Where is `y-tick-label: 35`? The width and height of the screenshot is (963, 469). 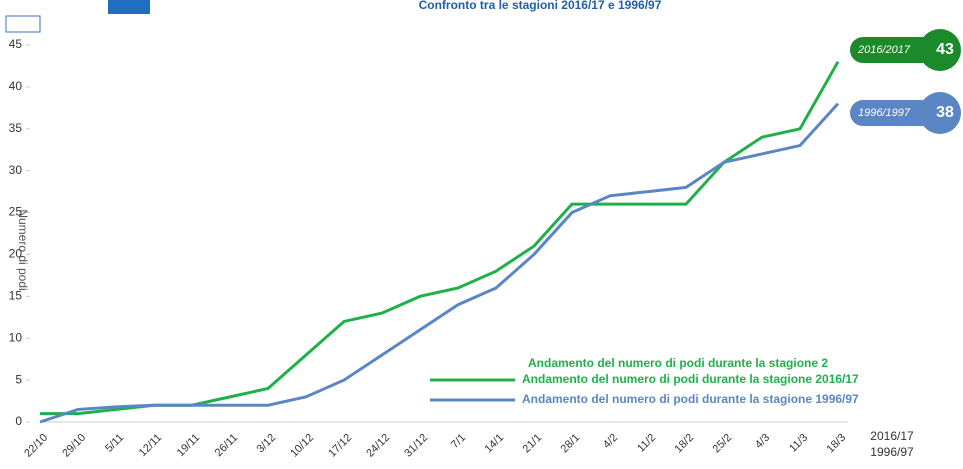
y-tick-label: 35 is located at coordinates (16, 128).